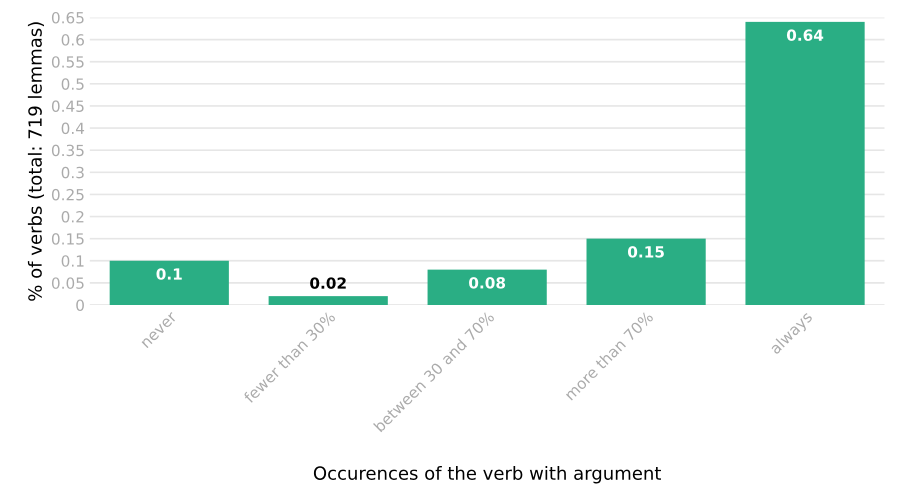 The width and height of the screenshot is (898, 500). I want to click on y-tick-label: 0.6, so click(73, 40).